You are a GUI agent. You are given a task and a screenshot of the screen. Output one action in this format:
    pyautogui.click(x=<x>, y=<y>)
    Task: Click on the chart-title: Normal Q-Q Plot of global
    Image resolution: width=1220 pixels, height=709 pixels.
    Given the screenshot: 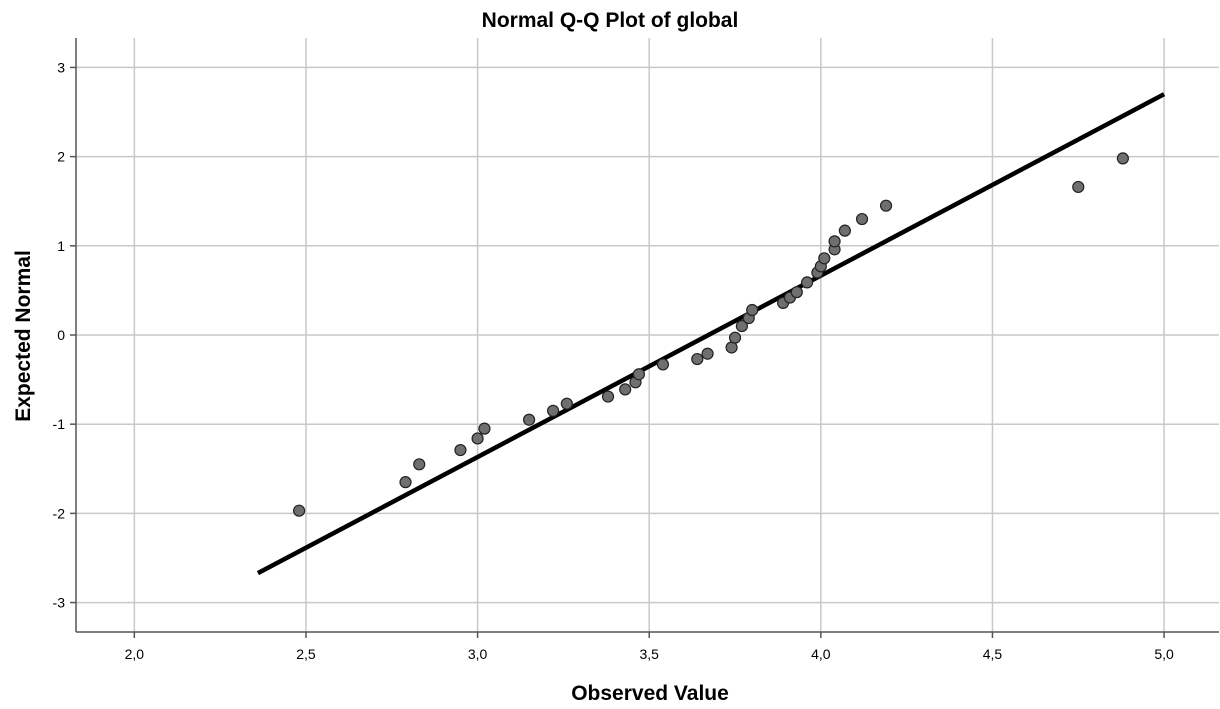 What is the action you would take?
    pyautogui.click(x=610, y=20)
    